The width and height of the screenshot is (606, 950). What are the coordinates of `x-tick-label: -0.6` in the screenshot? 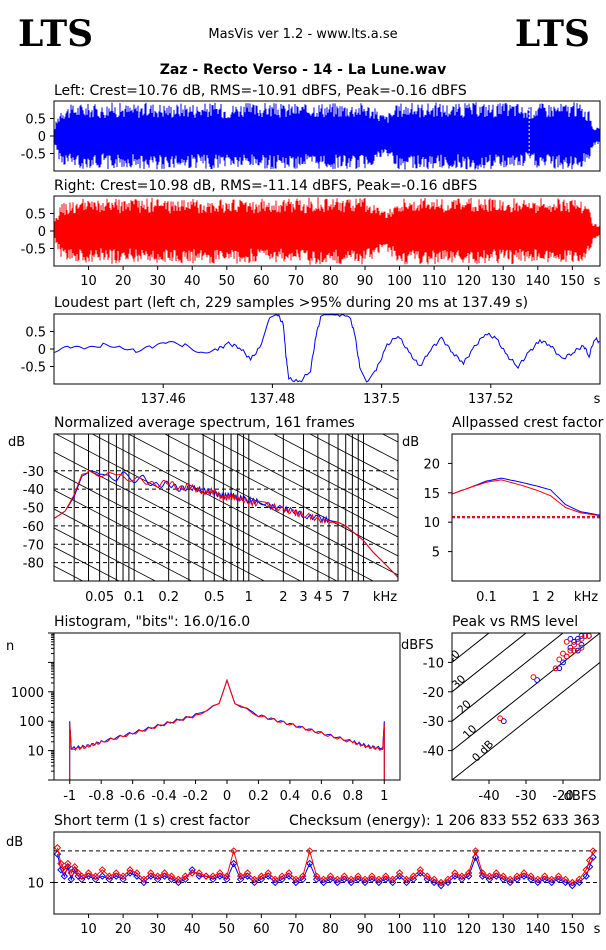 It's located at (132, 796).